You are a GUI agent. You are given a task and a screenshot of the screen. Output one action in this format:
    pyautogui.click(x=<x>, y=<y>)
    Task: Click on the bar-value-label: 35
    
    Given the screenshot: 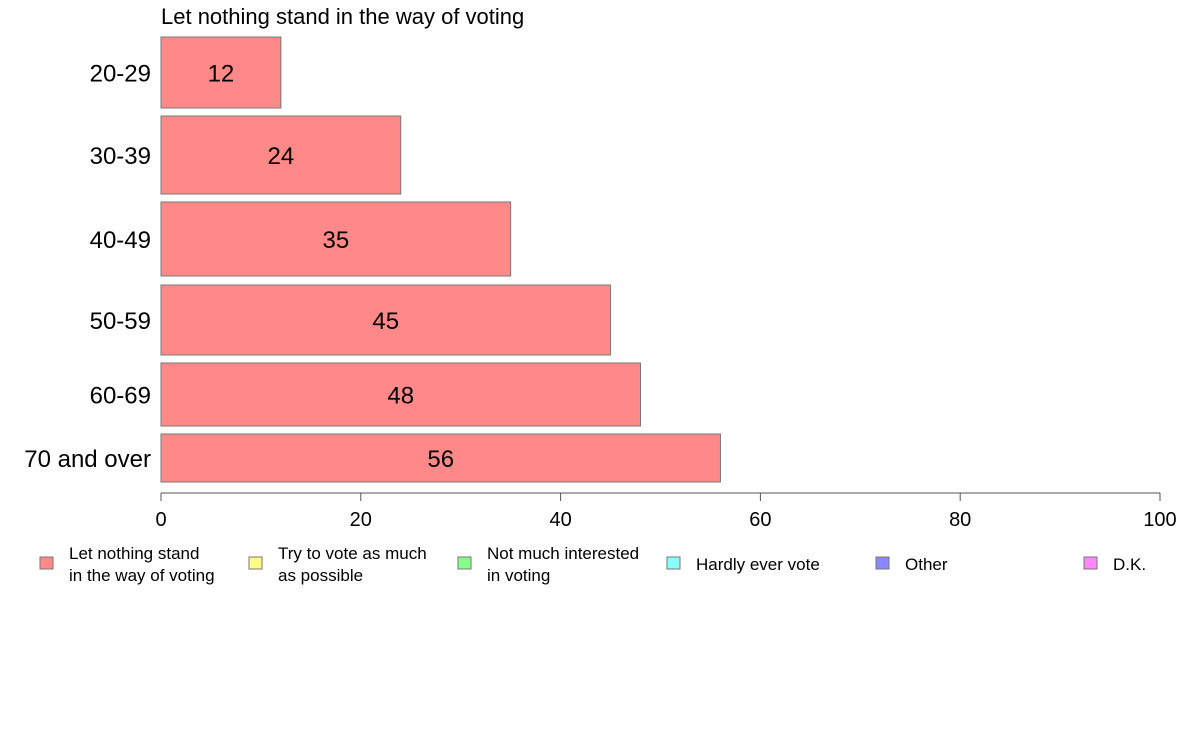 What is the action you would take?
    pyautogui.click(x=335, y=240)
    